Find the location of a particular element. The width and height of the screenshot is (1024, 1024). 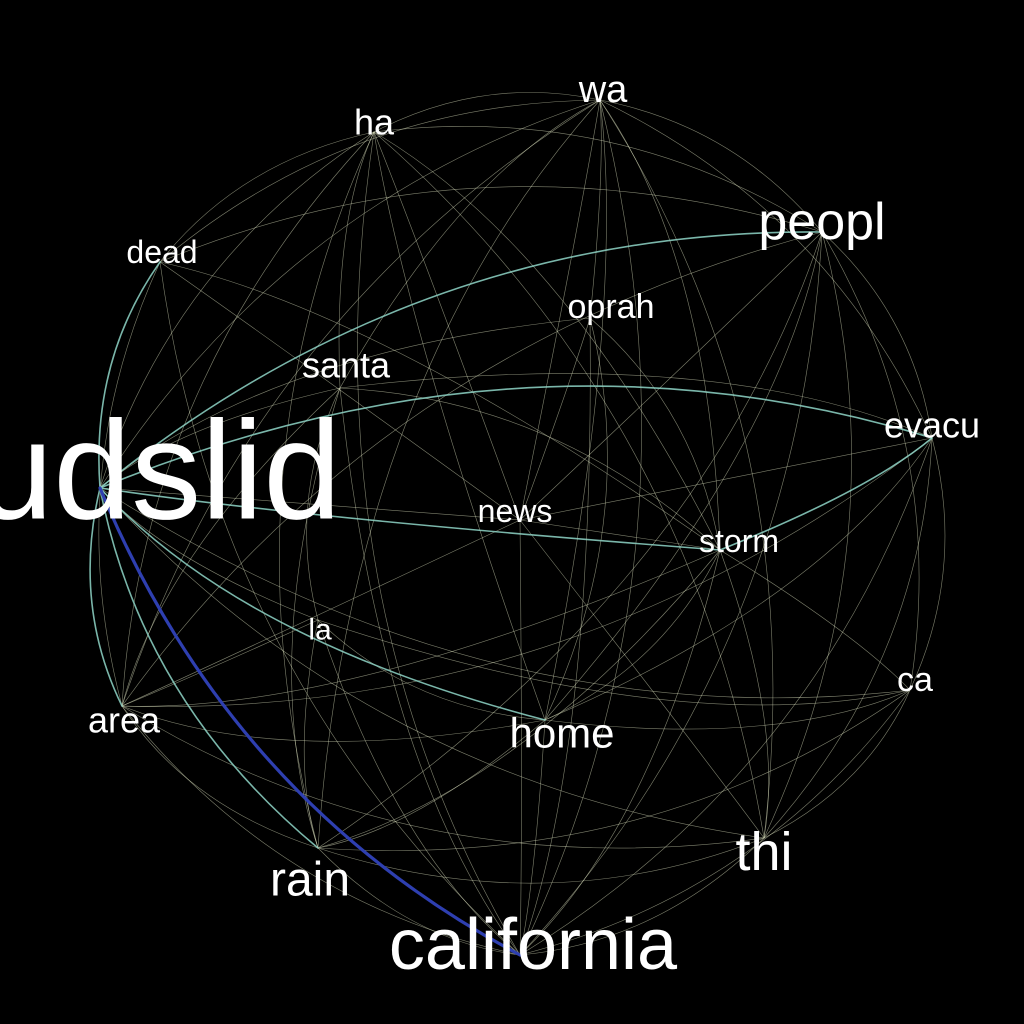

edge-home-ha is located at coordinates (459, 426).